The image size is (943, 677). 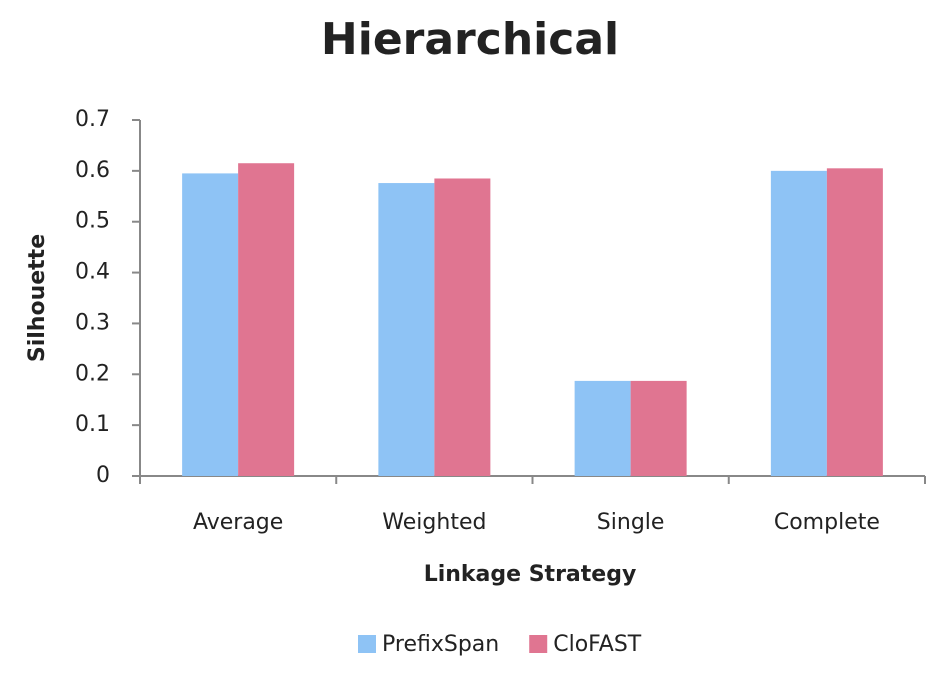 I want to click on chart-title: Hierarchical, so click(x=470, y=39).